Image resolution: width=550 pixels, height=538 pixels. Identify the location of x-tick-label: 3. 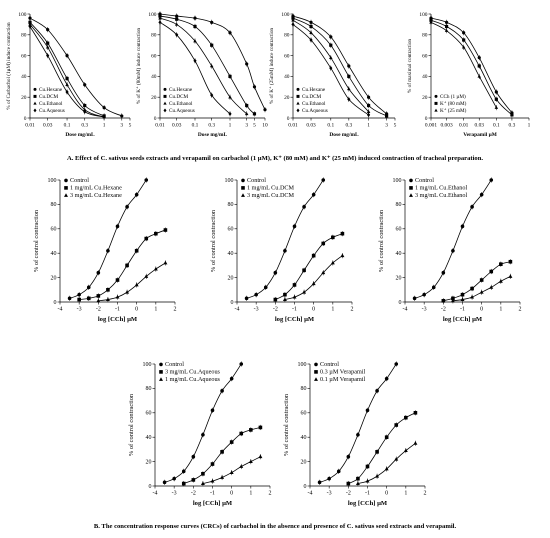
(121, 126).